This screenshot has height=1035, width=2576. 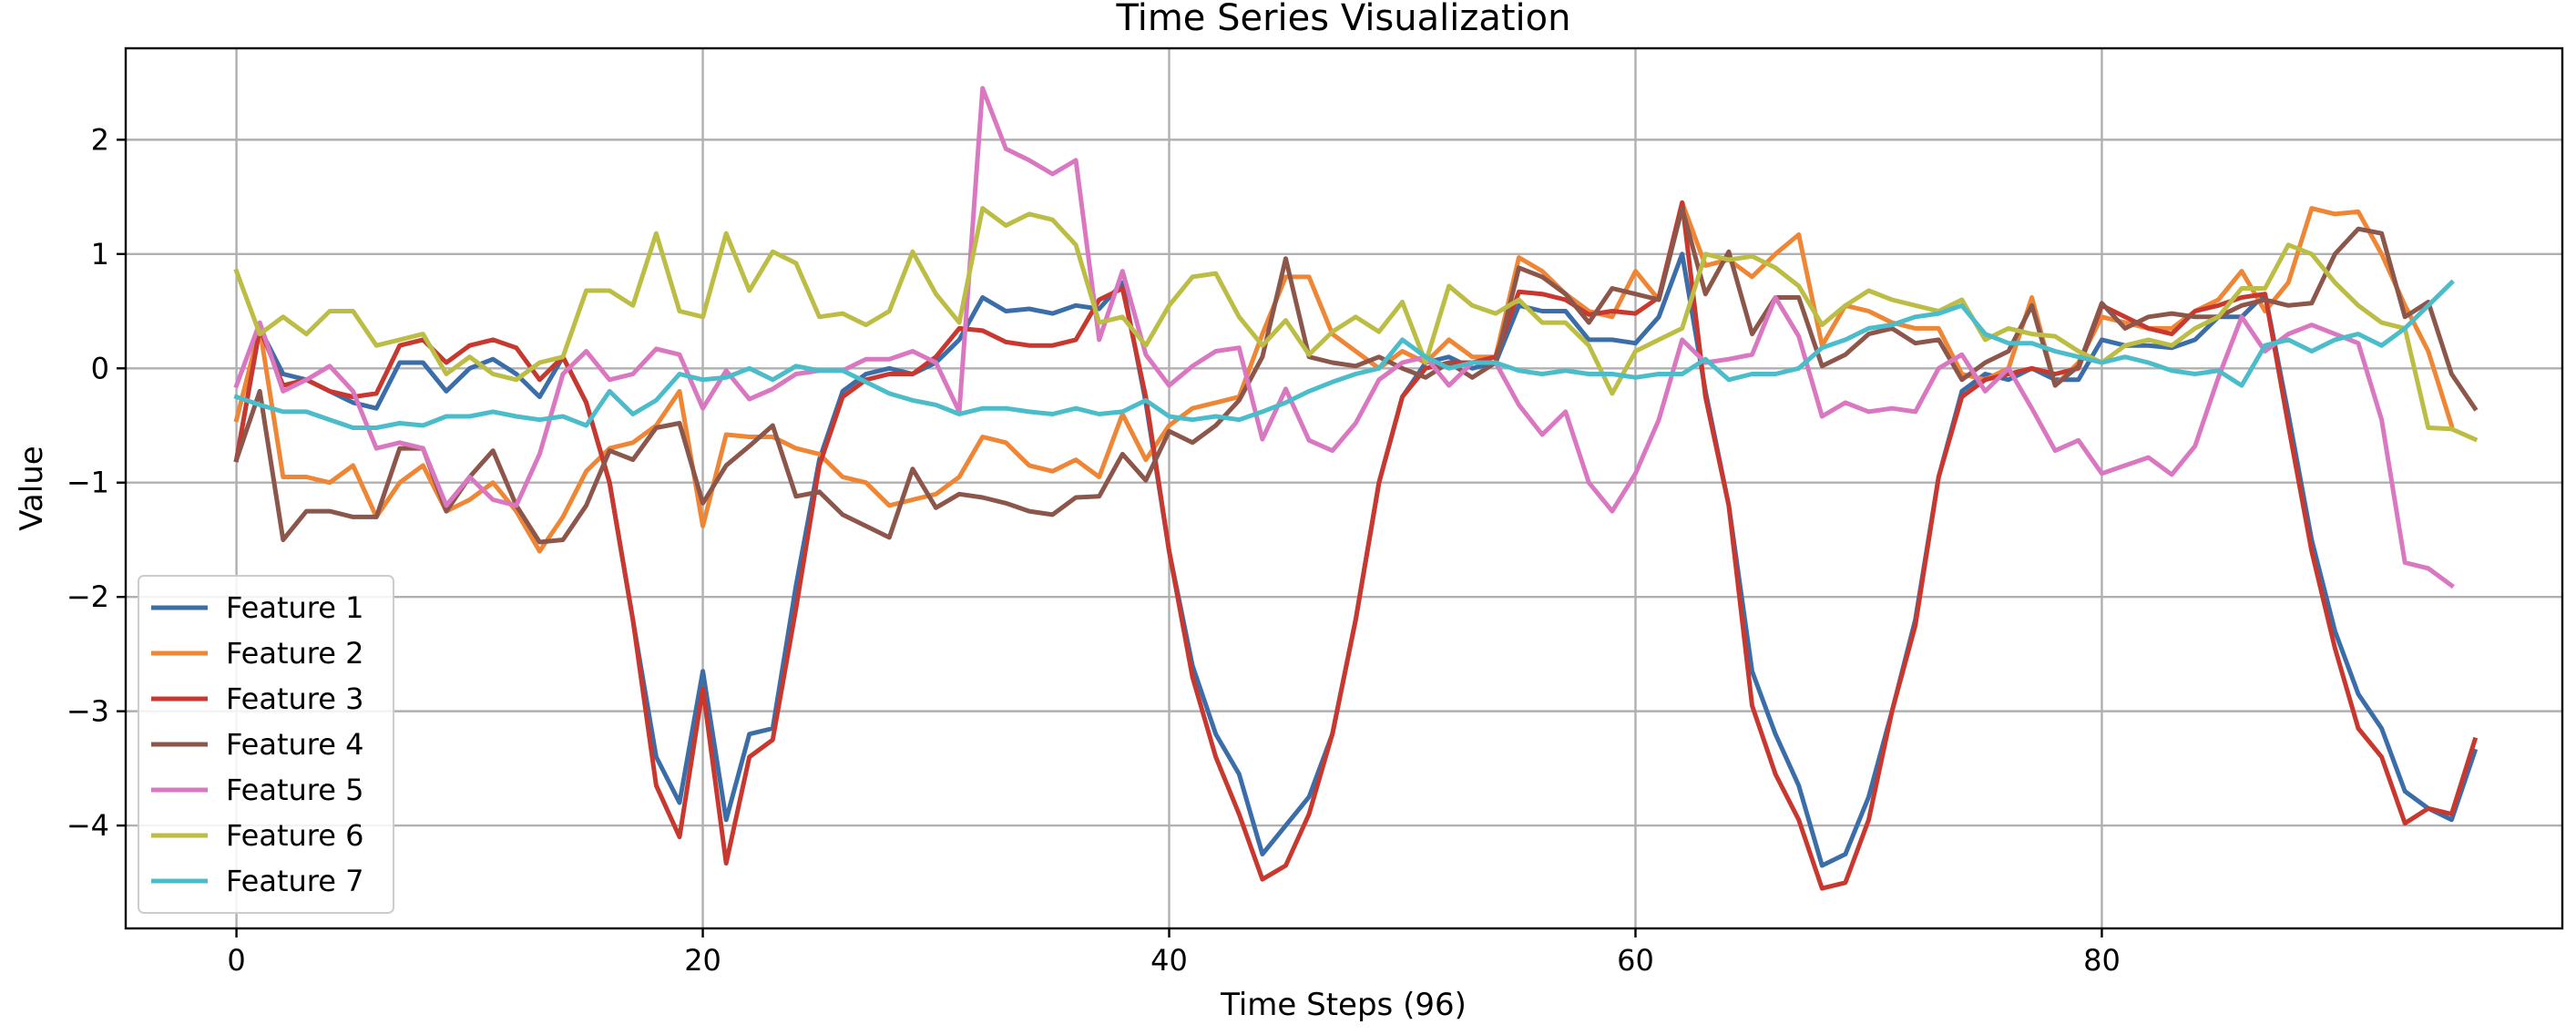 I want to click on x-tick-label: 60, so click(x=1635, y=960).